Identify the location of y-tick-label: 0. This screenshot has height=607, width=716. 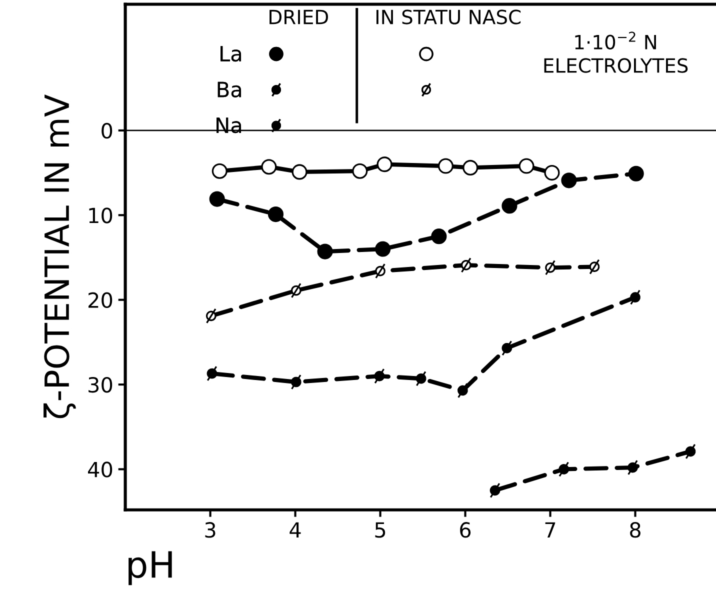
(107, 130).